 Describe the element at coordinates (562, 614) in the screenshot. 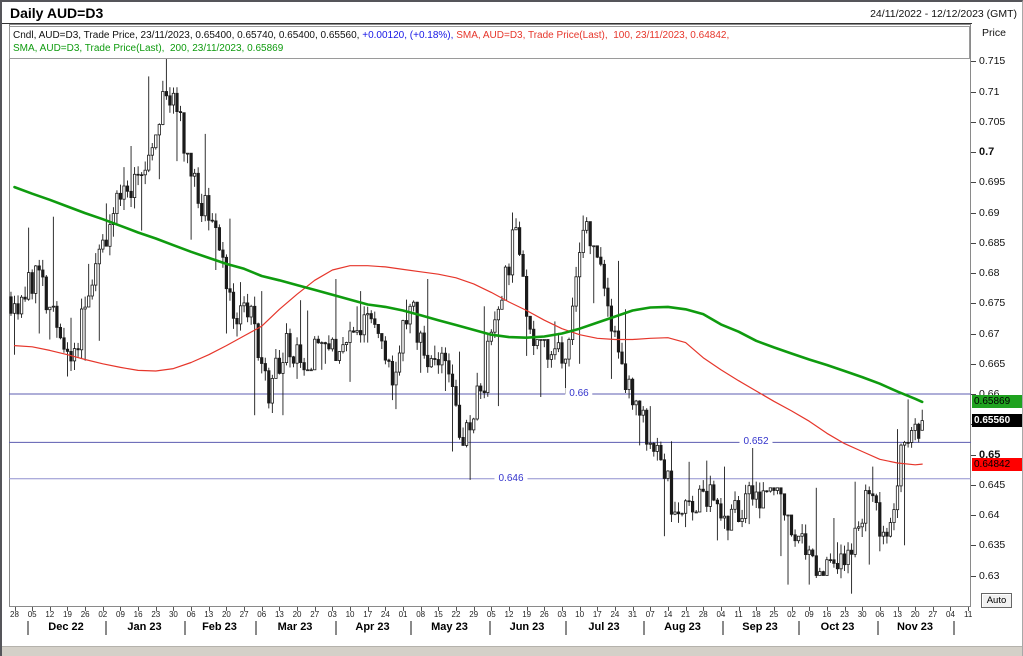

I see `x-tick-label: 03` at that location.